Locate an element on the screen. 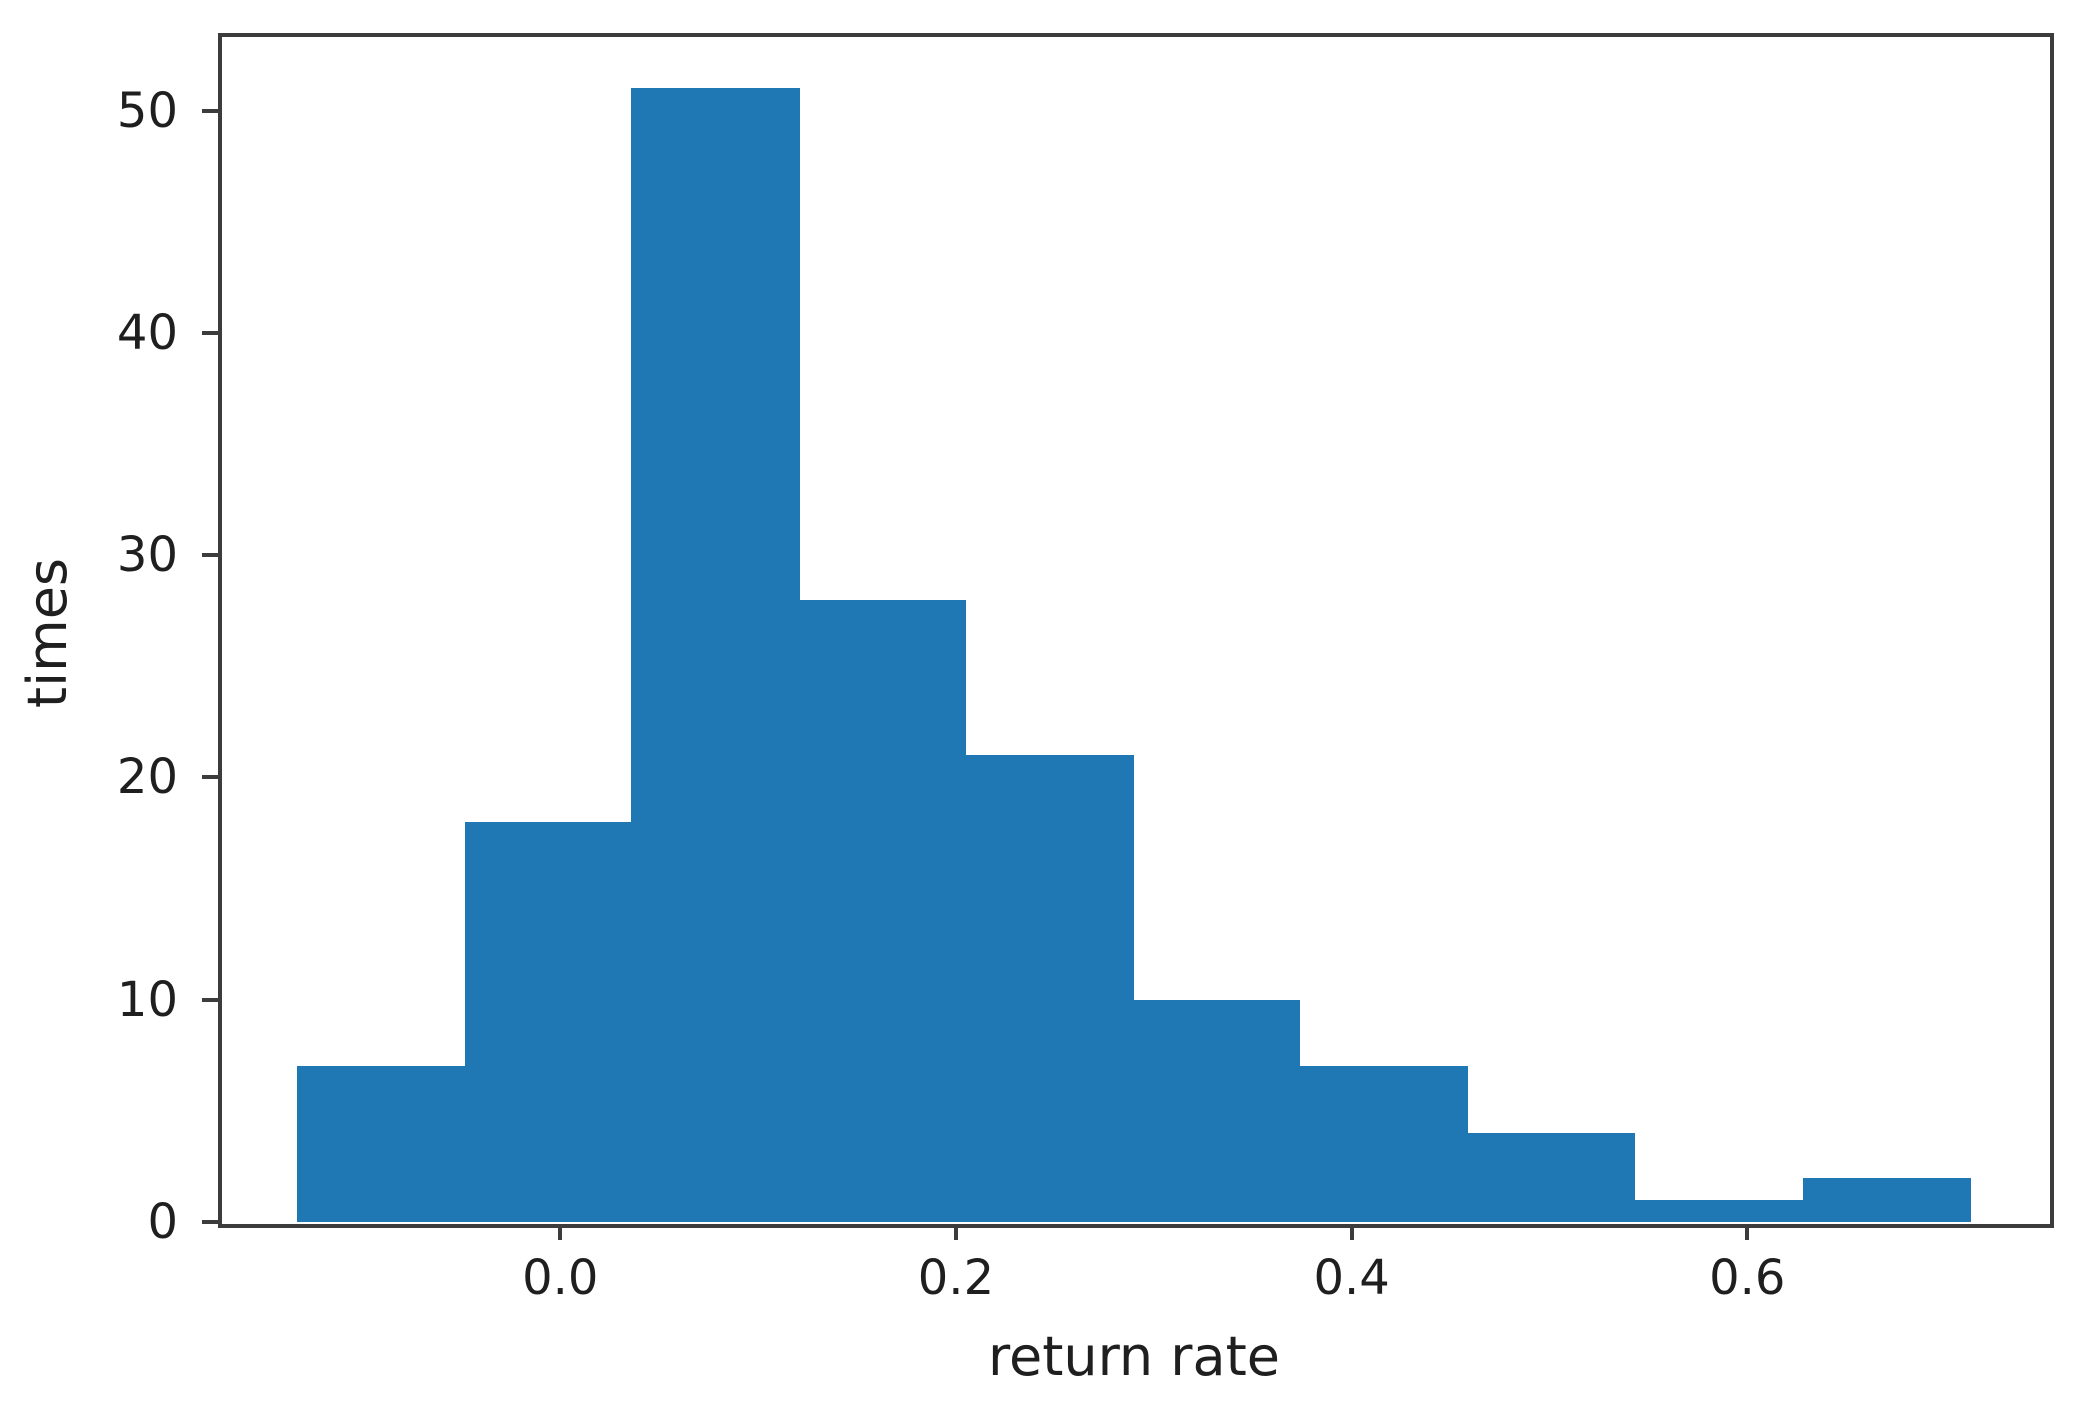  y-axis-label: times is located at coordinates (47, 633).